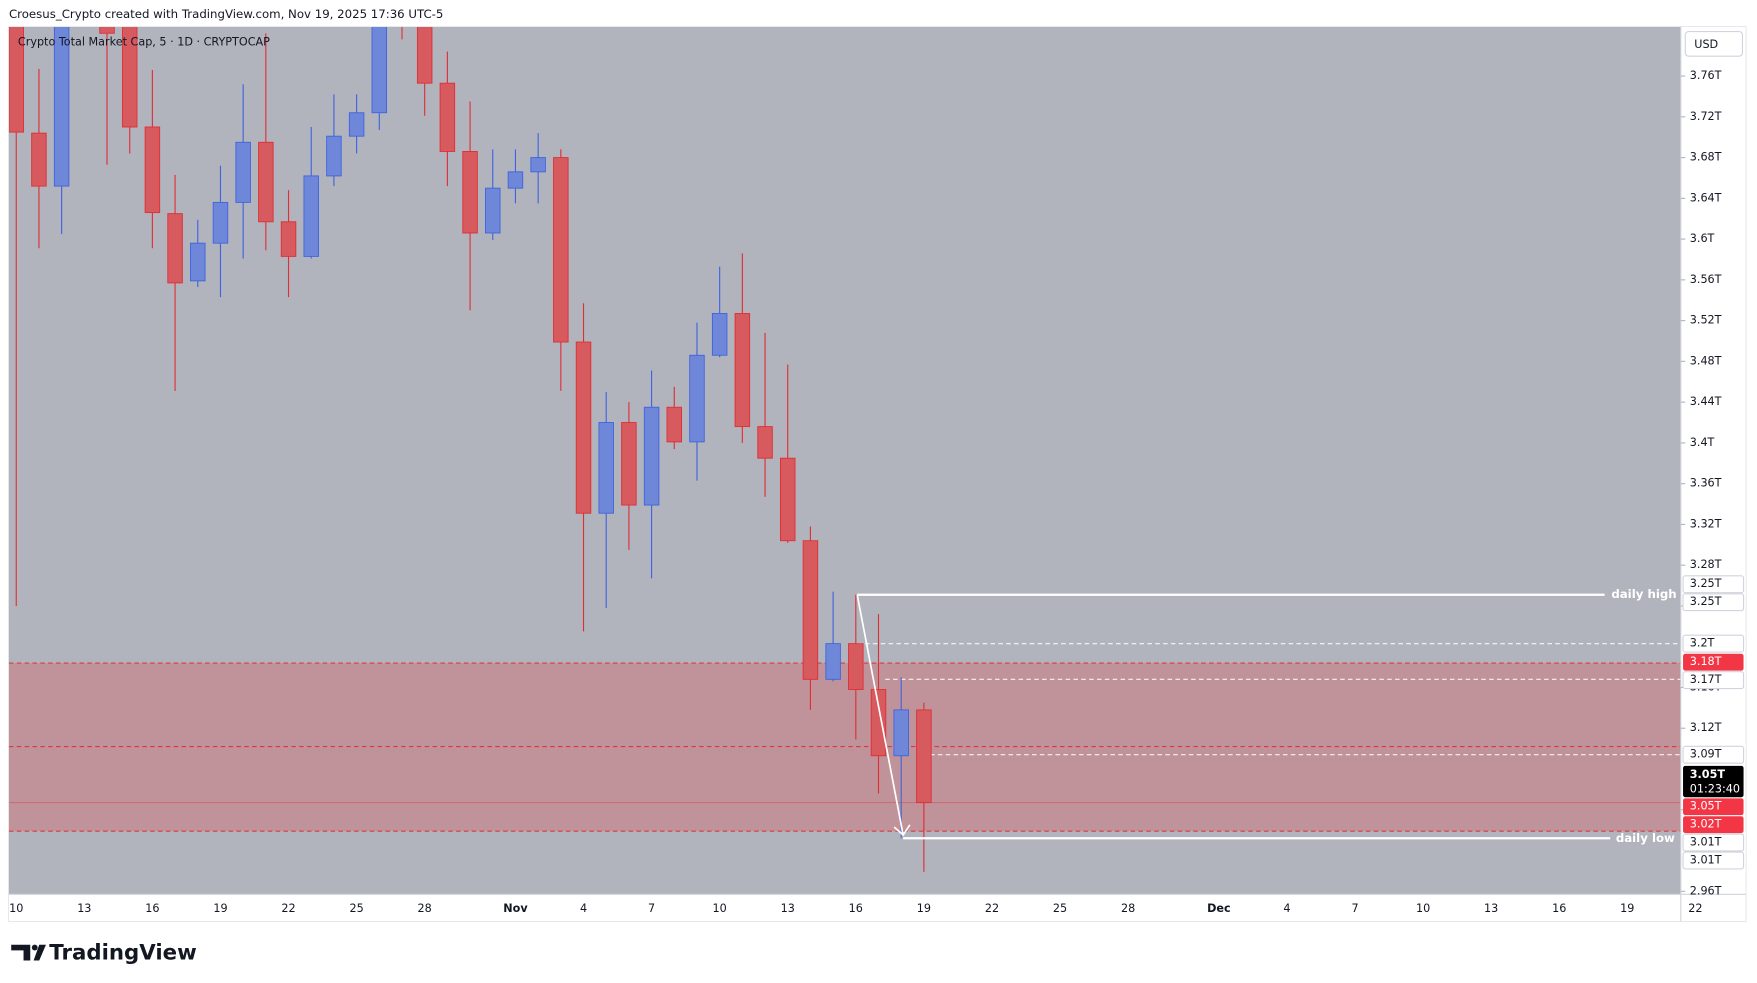 This screenshot has width=1757, height=983. Describe the element at coordinates (1706, 360) in the screenshot. I see `y-tick-label: 3.48T` at that location.